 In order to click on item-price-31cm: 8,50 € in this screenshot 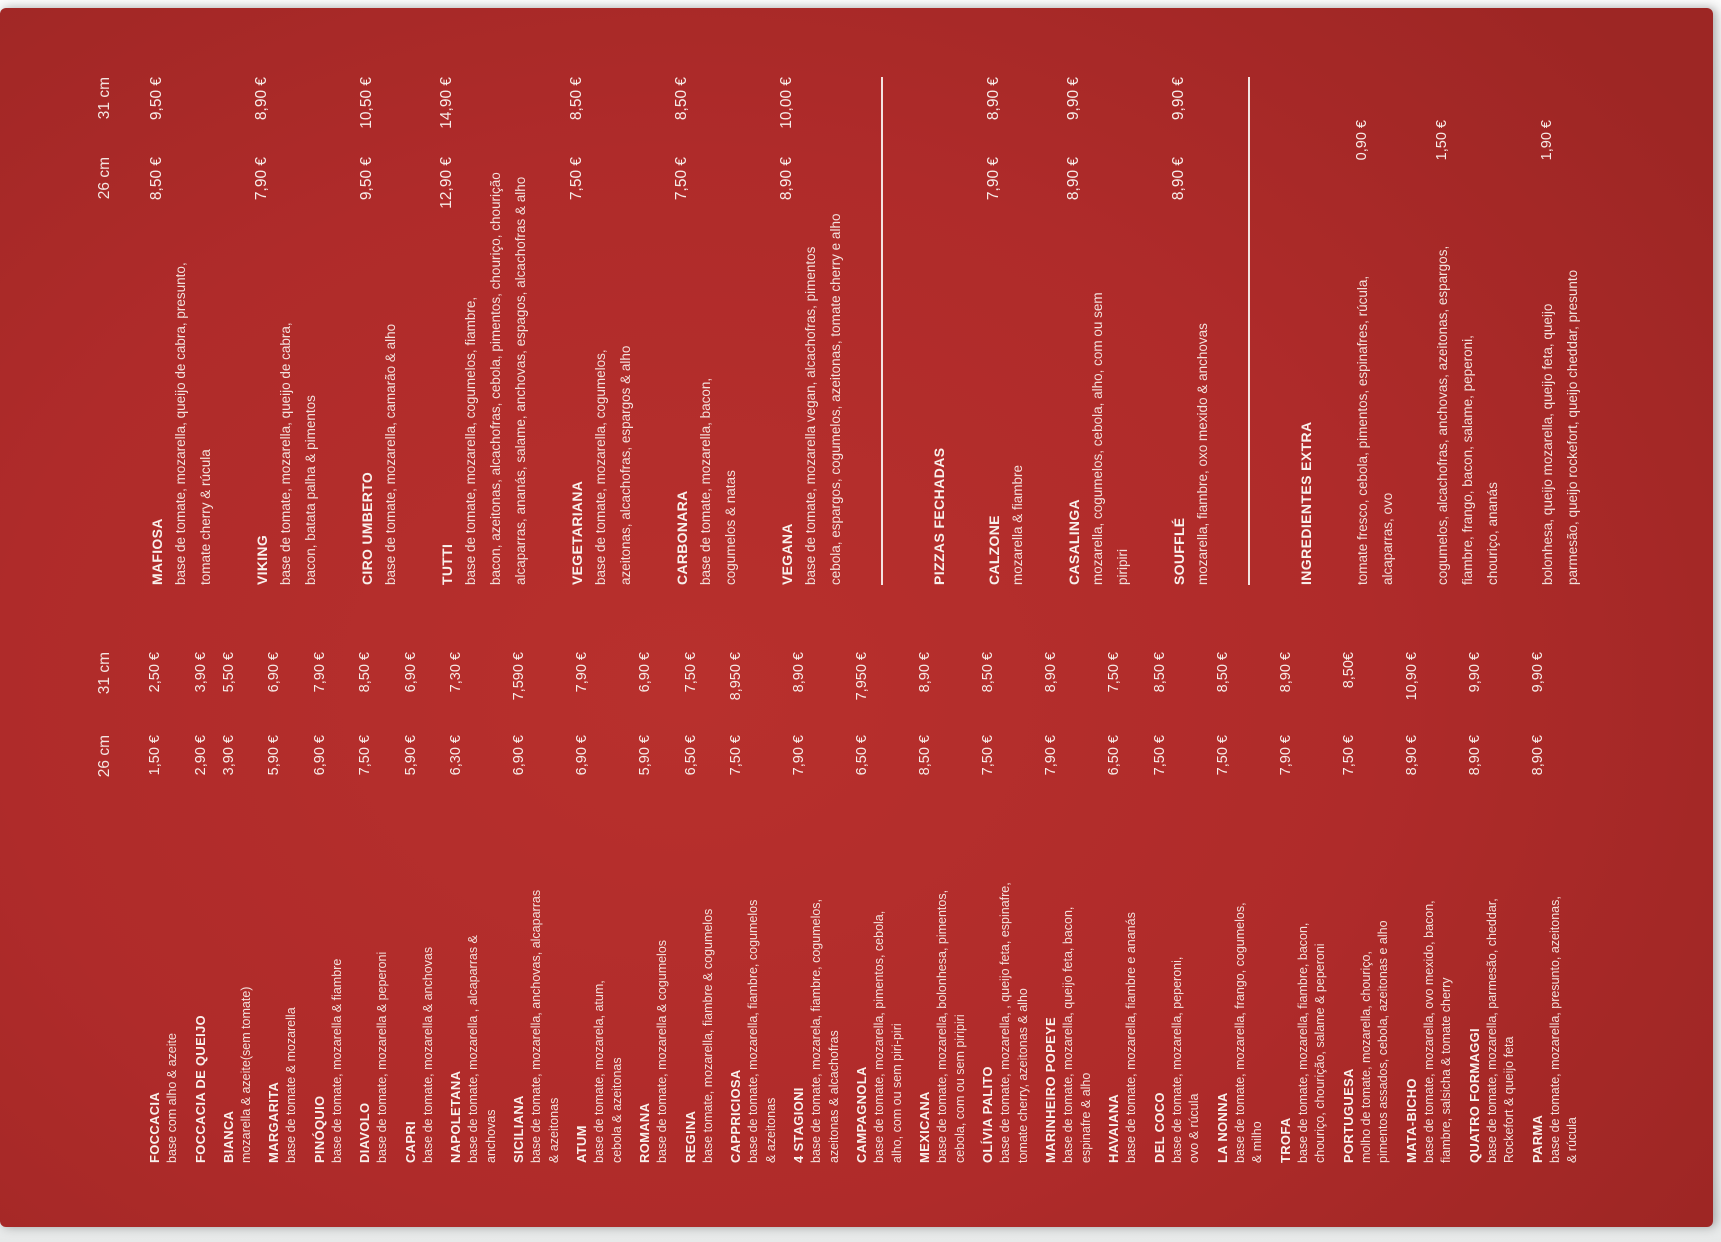, I will do `click(988, 672)`.